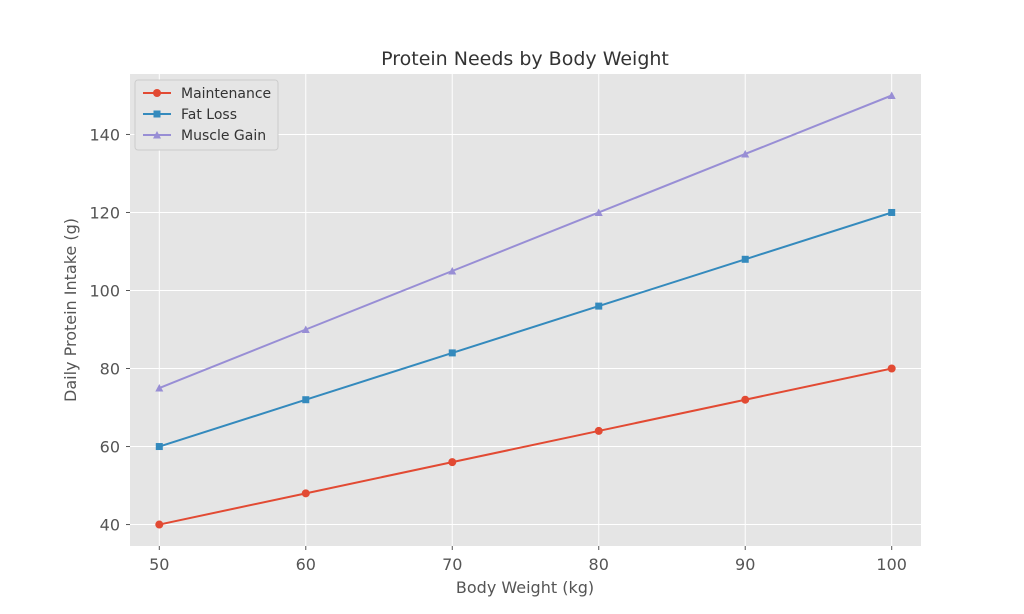 This screenshot has width=1024, height=614. I want to click on legend-label-muscle-gain: Muscle Gain, so click(223, 136).